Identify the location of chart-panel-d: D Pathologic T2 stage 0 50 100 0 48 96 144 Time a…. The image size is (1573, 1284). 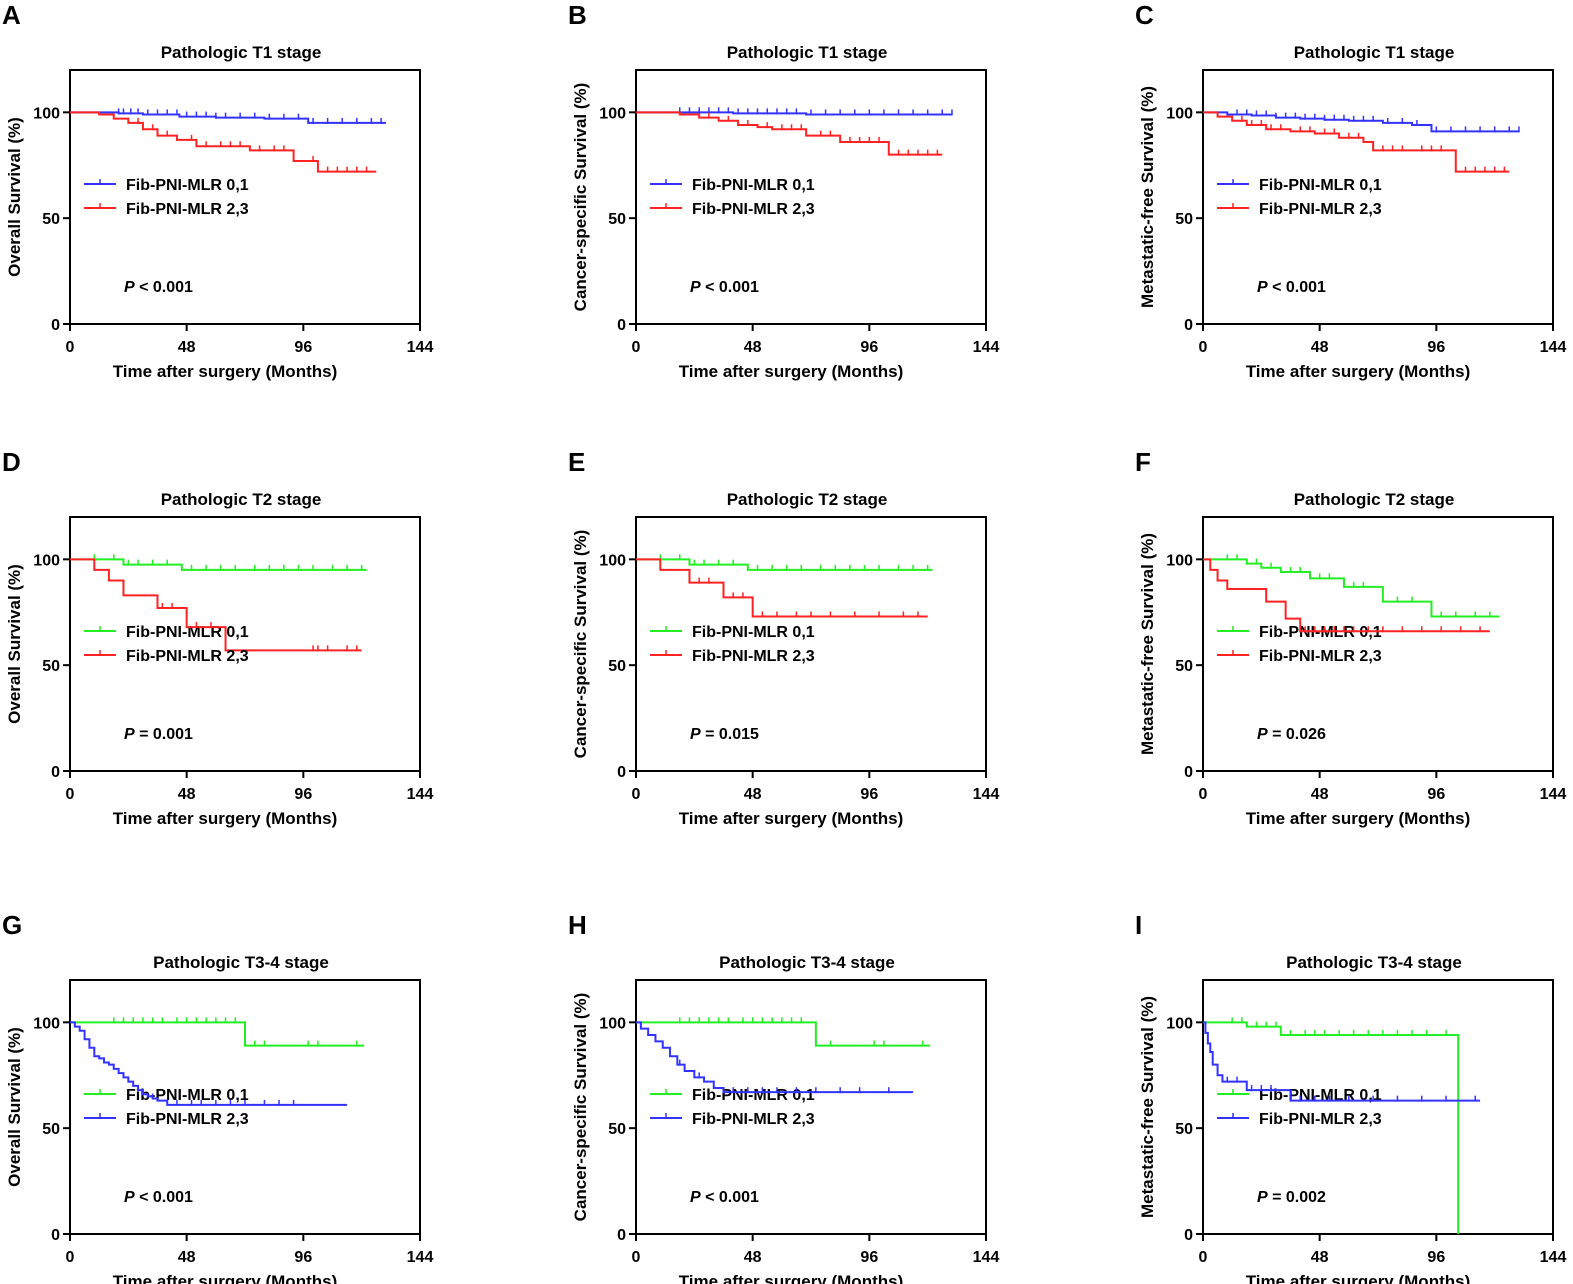
(217, 637).